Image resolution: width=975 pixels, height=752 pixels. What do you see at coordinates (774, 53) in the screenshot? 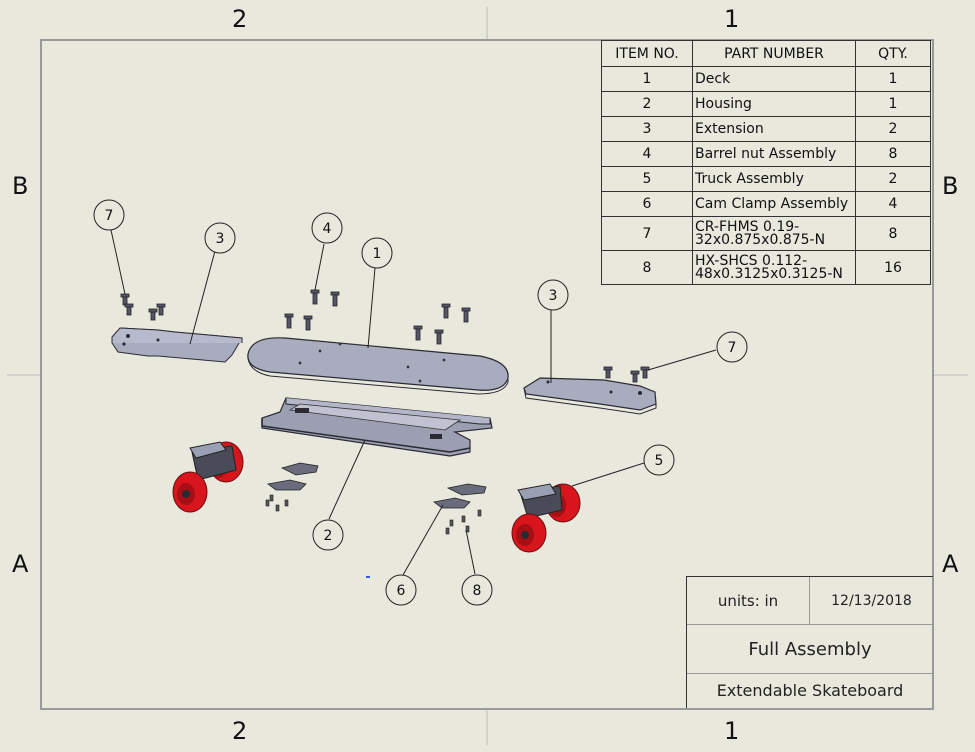
I see `bom-header-part: PART NUMBER` at bounding box center [774, 53].